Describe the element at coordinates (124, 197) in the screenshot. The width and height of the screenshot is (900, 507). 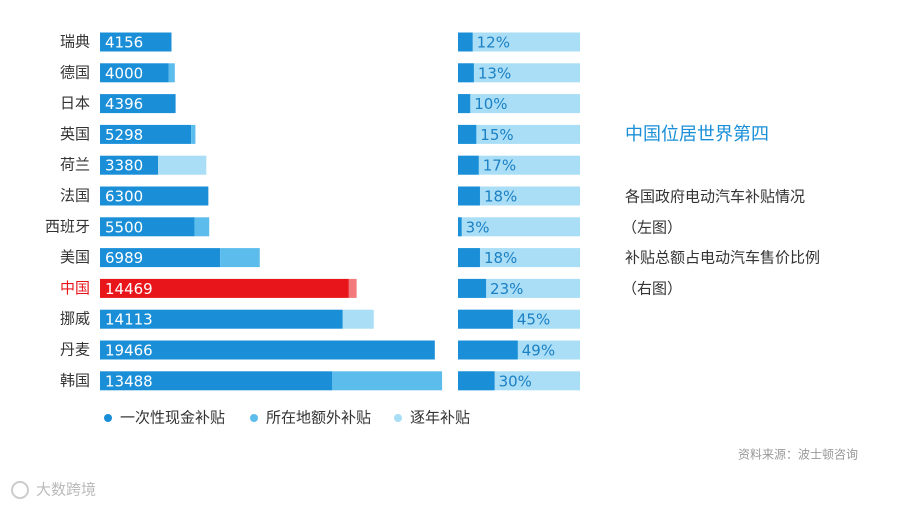
I see `value-label: 6300` at that location.